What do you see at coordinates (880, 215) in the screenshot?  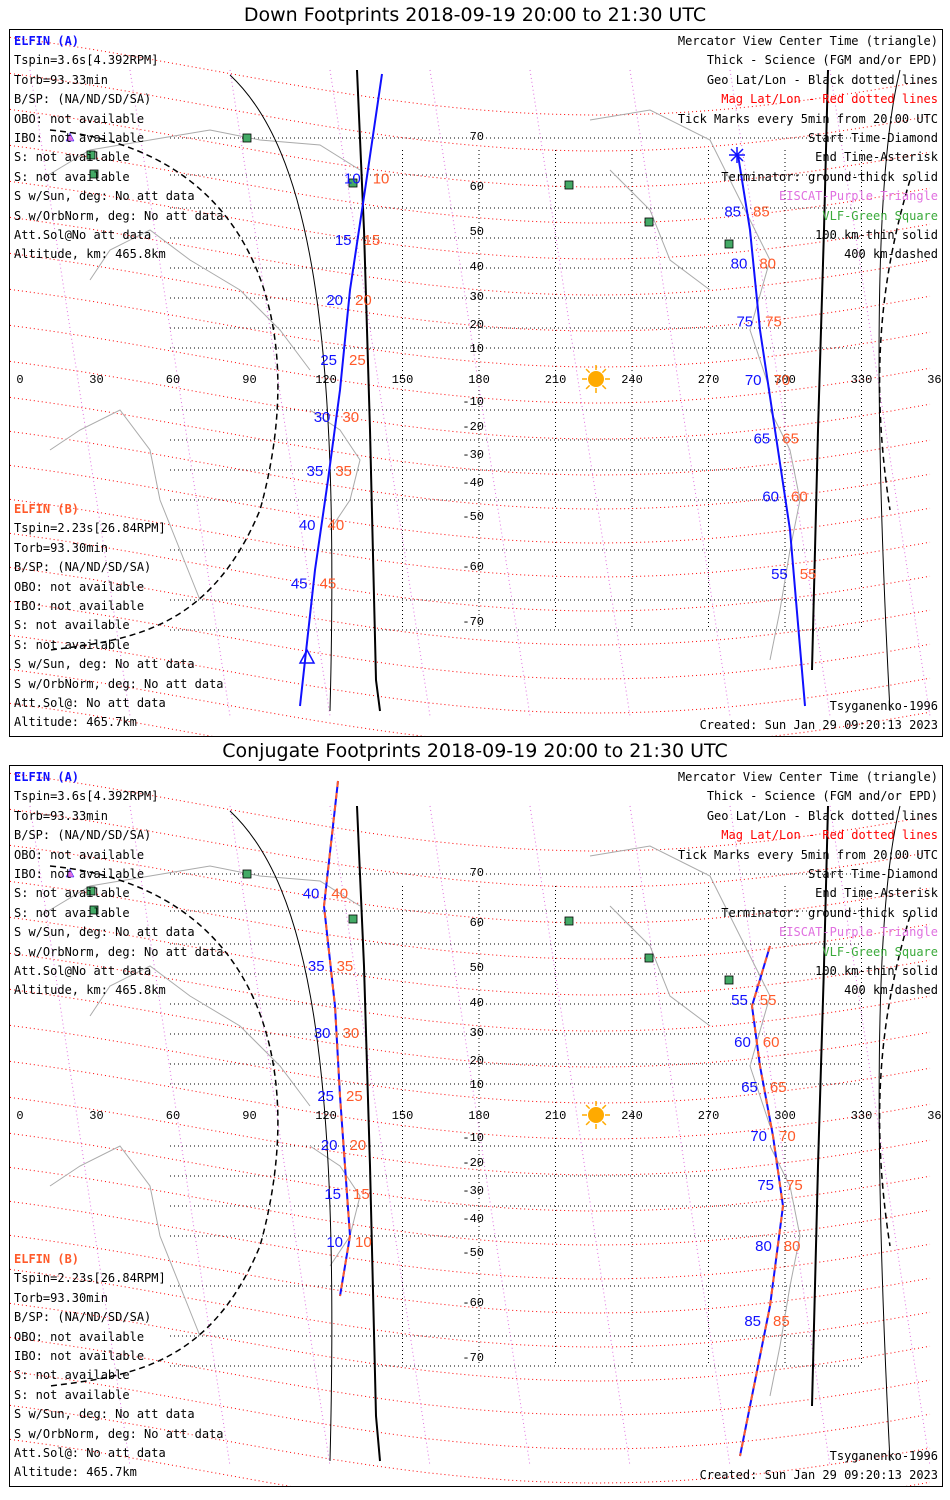 I see `legend-entry: VLF-Green Square` at bounding box center [880, 215].